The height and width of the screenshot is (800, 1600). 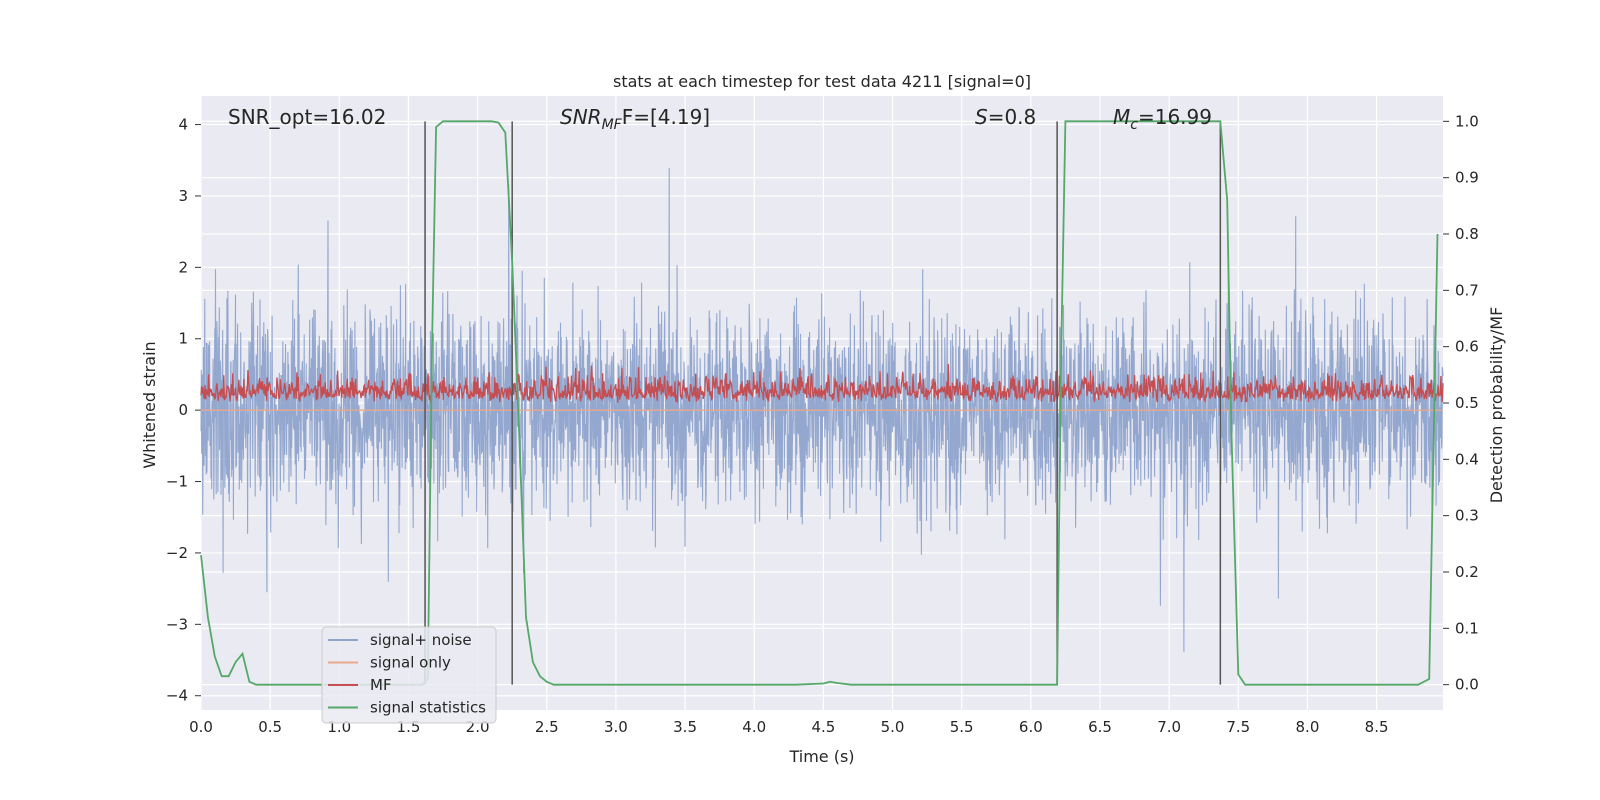 I want to click on left-y-tick-label: 1, so click(x=183, y=339).